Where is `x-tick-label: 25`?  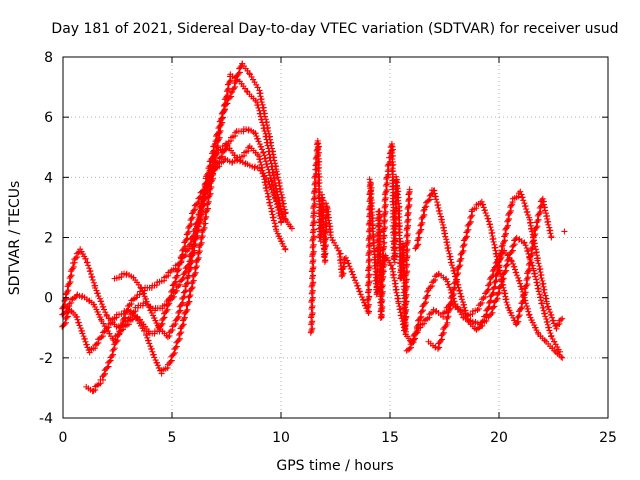 x-tick-label: 25 is located at coordinates (608, 438).